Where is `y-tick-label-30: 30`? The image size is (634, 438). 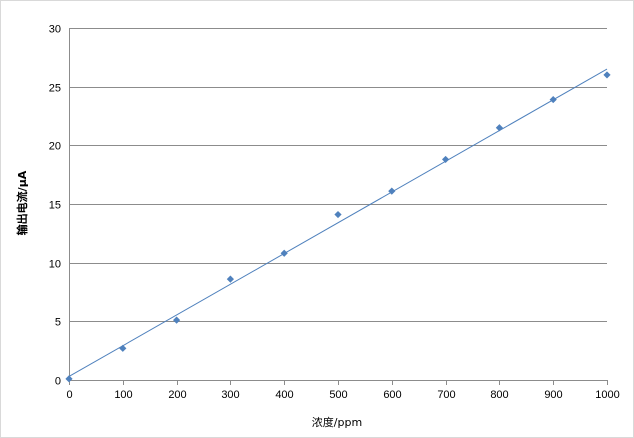
y-tick-label-30: 30 is located at coordinates (55, 30).